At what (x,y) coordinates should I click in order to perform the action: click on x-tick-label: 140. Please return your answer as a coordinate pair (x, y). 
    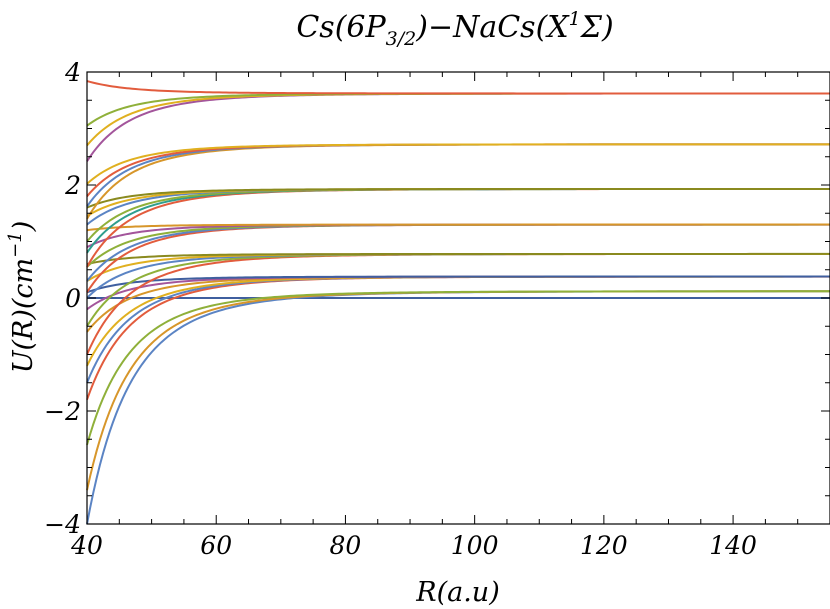
    Looking at the image, I should click on (733, 545).